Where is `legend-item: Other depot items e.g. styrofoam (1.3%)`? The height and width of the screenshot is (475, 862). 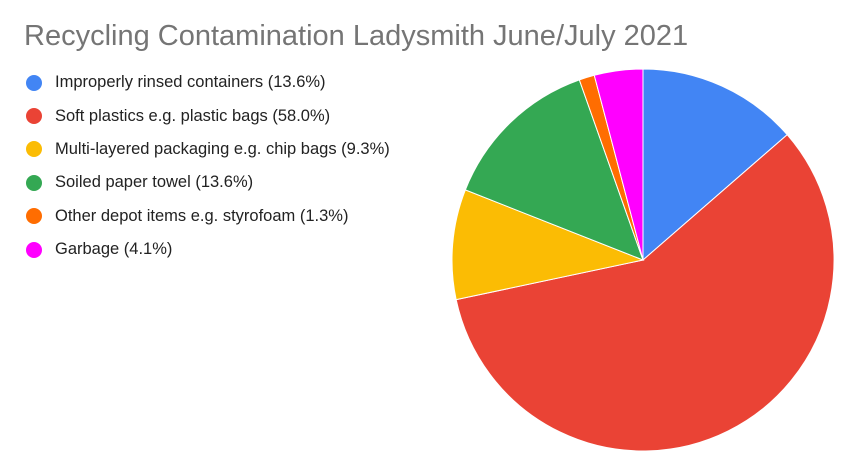
legend-item: Other depot items e.g. styrofoam (1.3%) is located at coordinates (208, 216).